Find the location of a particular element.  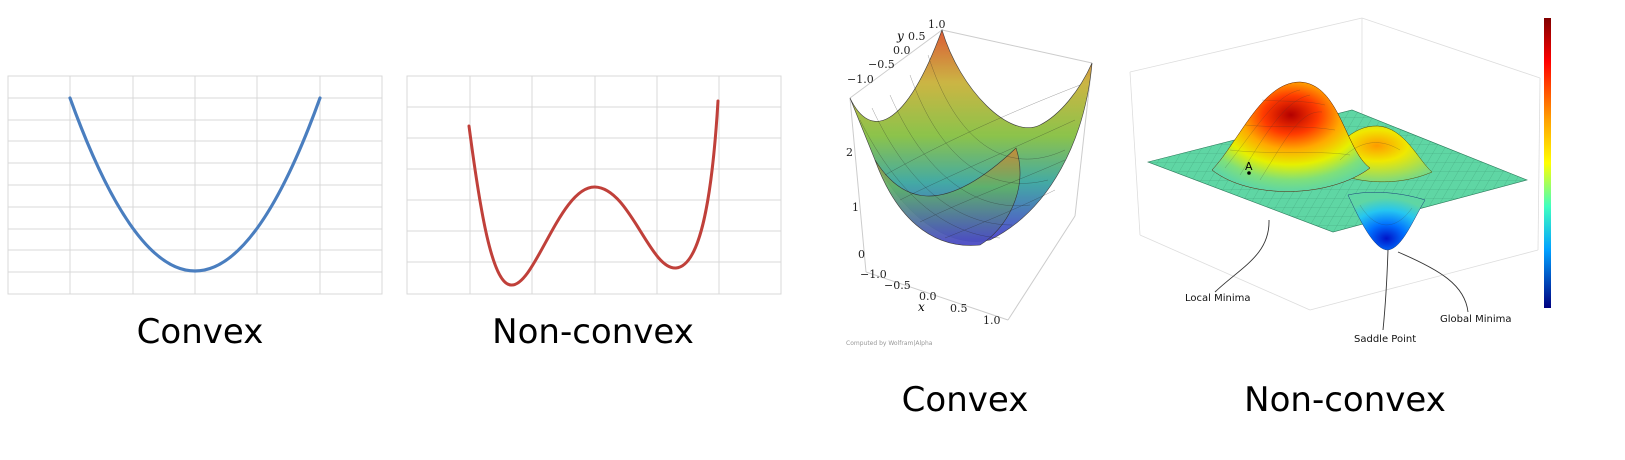

convex-curve is located at coordinates (195, 184).